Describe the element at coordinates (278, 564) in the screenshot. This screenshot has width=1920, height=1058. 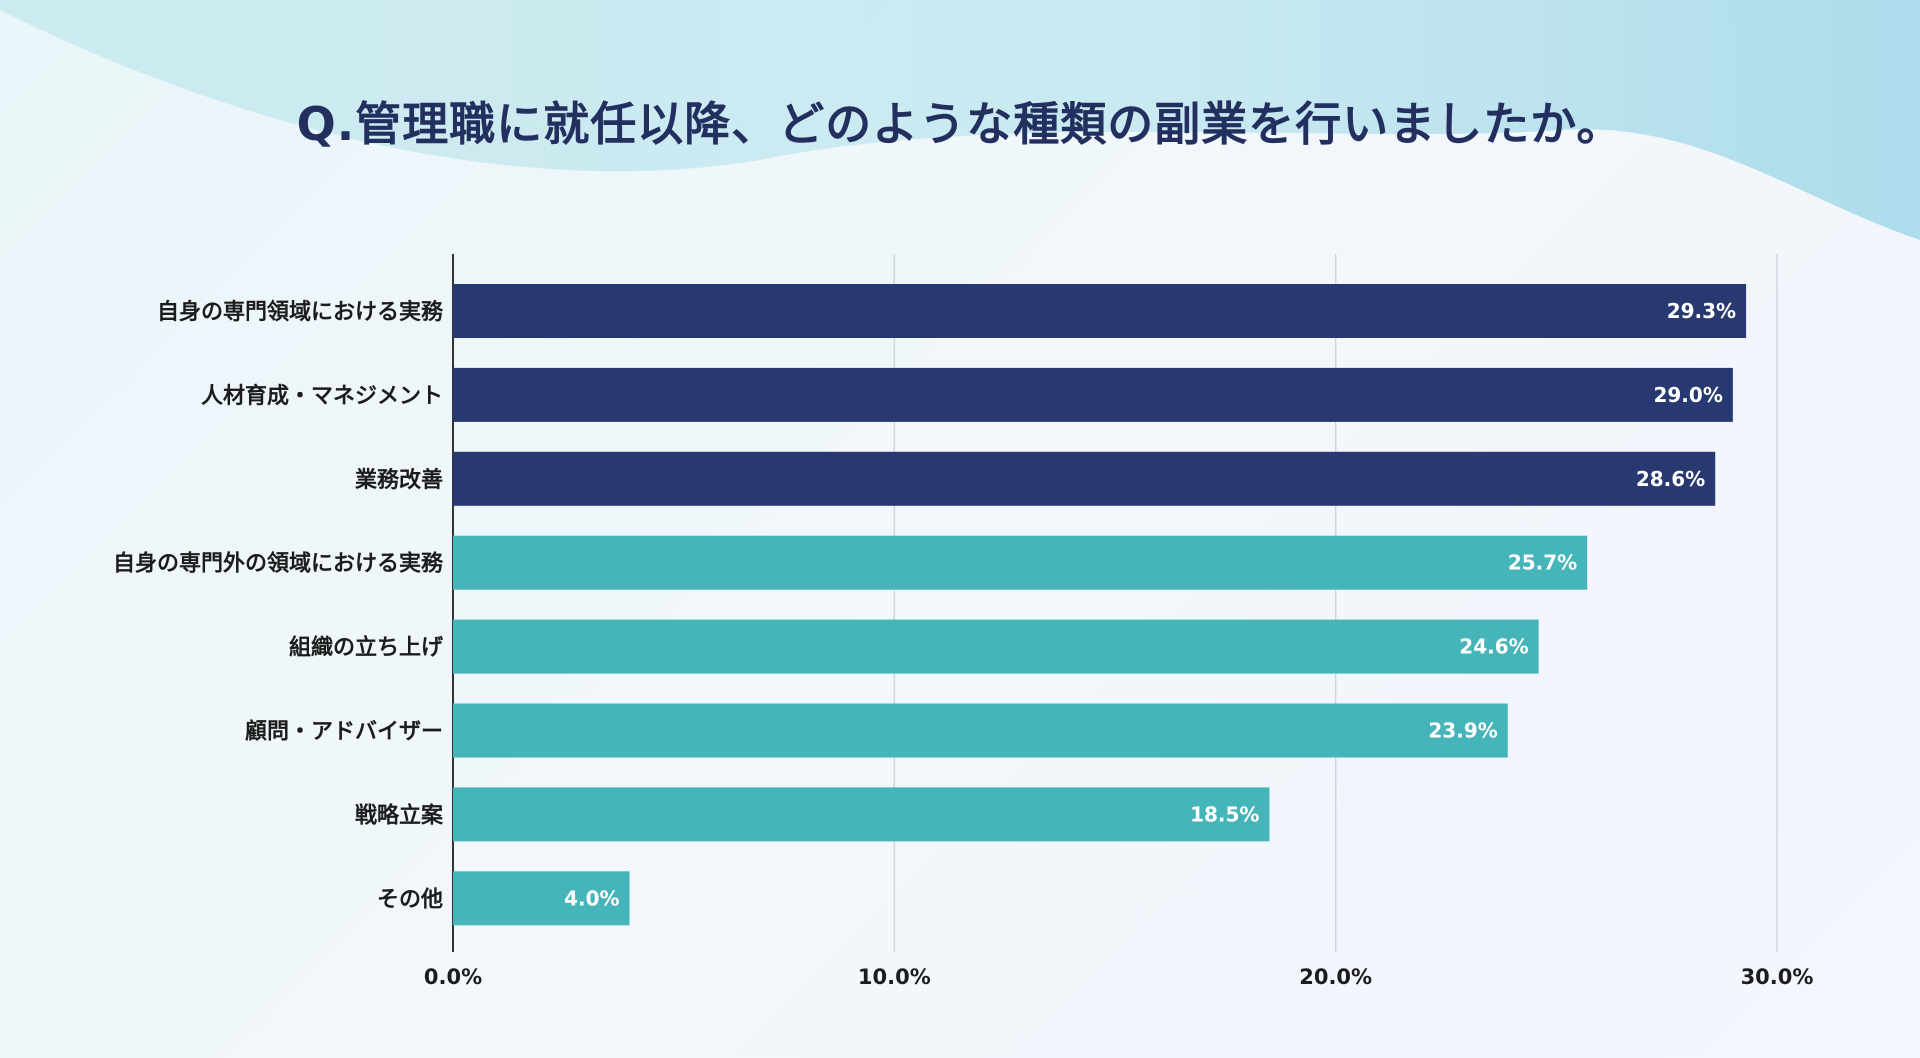
I see `category-label: 自身の専門外の領域における実務` at that location.